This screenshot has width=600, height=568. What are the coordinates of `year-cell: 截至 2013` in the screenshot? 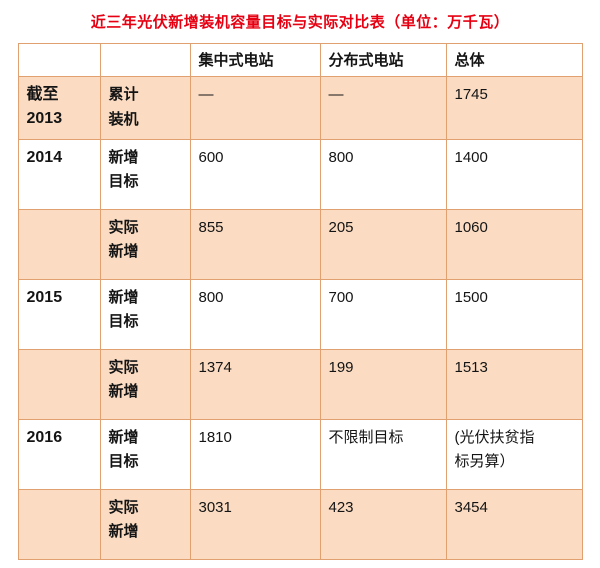 It's located at (59, 108).